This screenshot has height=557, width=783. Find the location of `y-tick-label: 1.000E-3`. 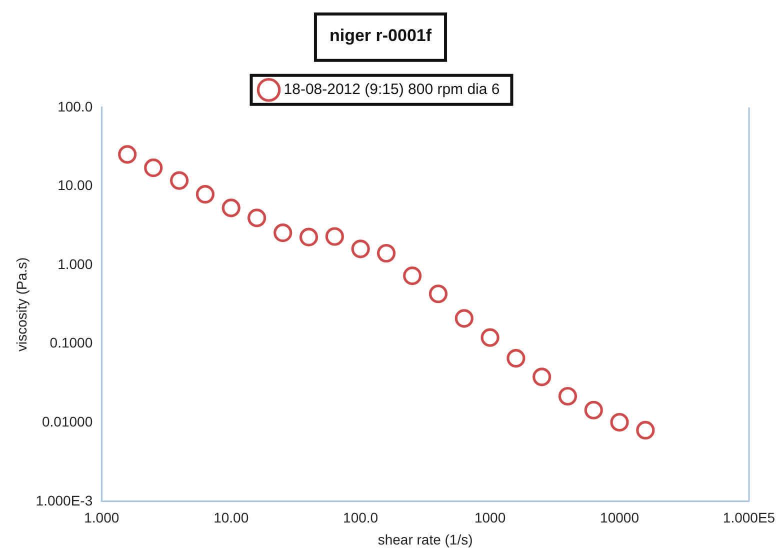

y-tick-label: 1.000E-3 is located at coordinates (64, 500).